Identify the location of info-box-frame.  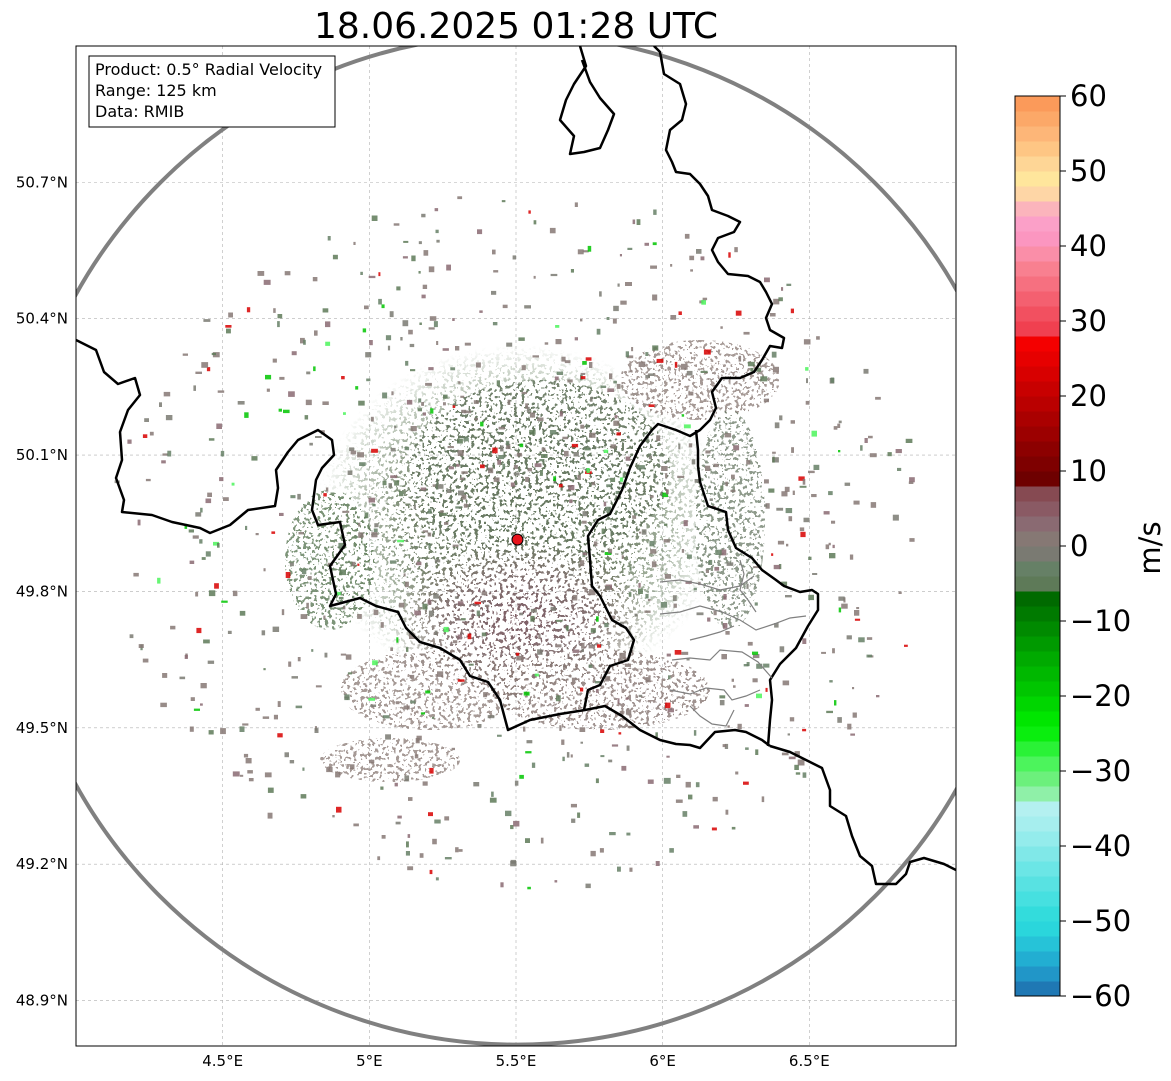
(212, 91).